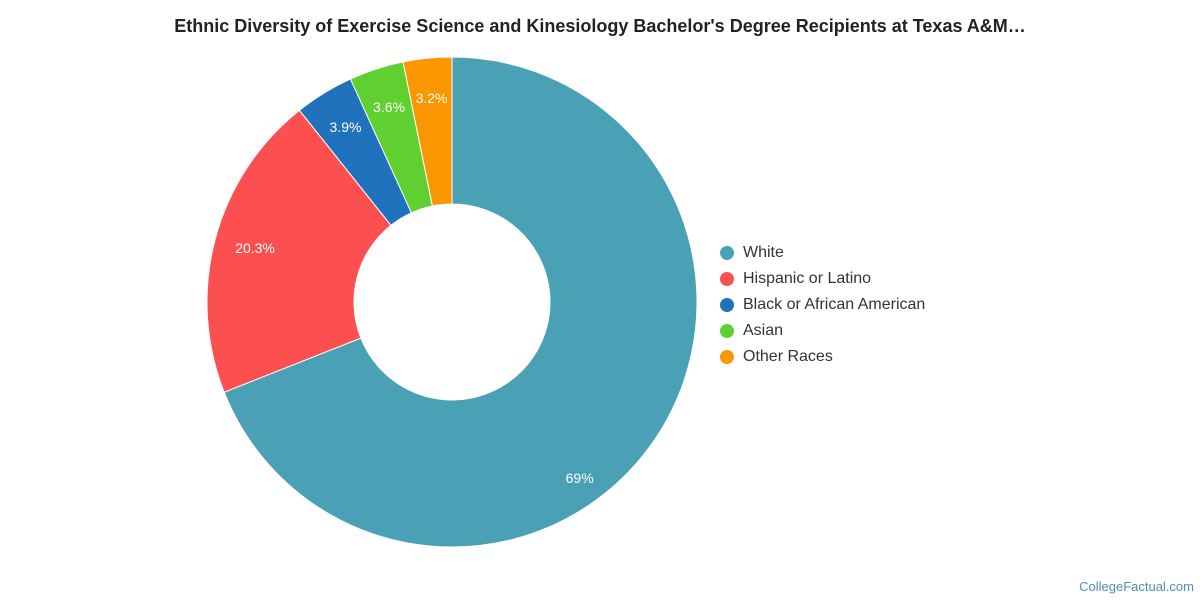  I want to click on slice-other-races, so click(427, 131).